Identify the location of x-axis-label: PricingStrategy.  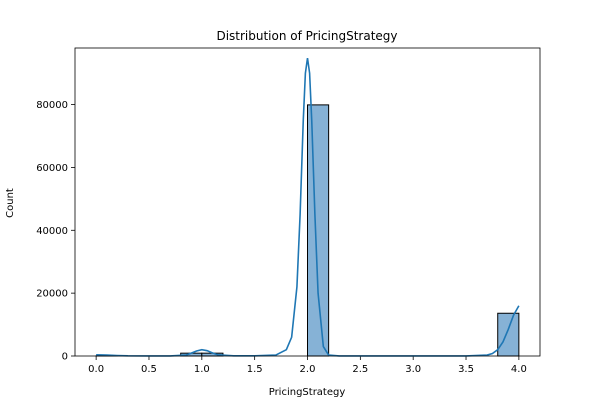
(307, 392).